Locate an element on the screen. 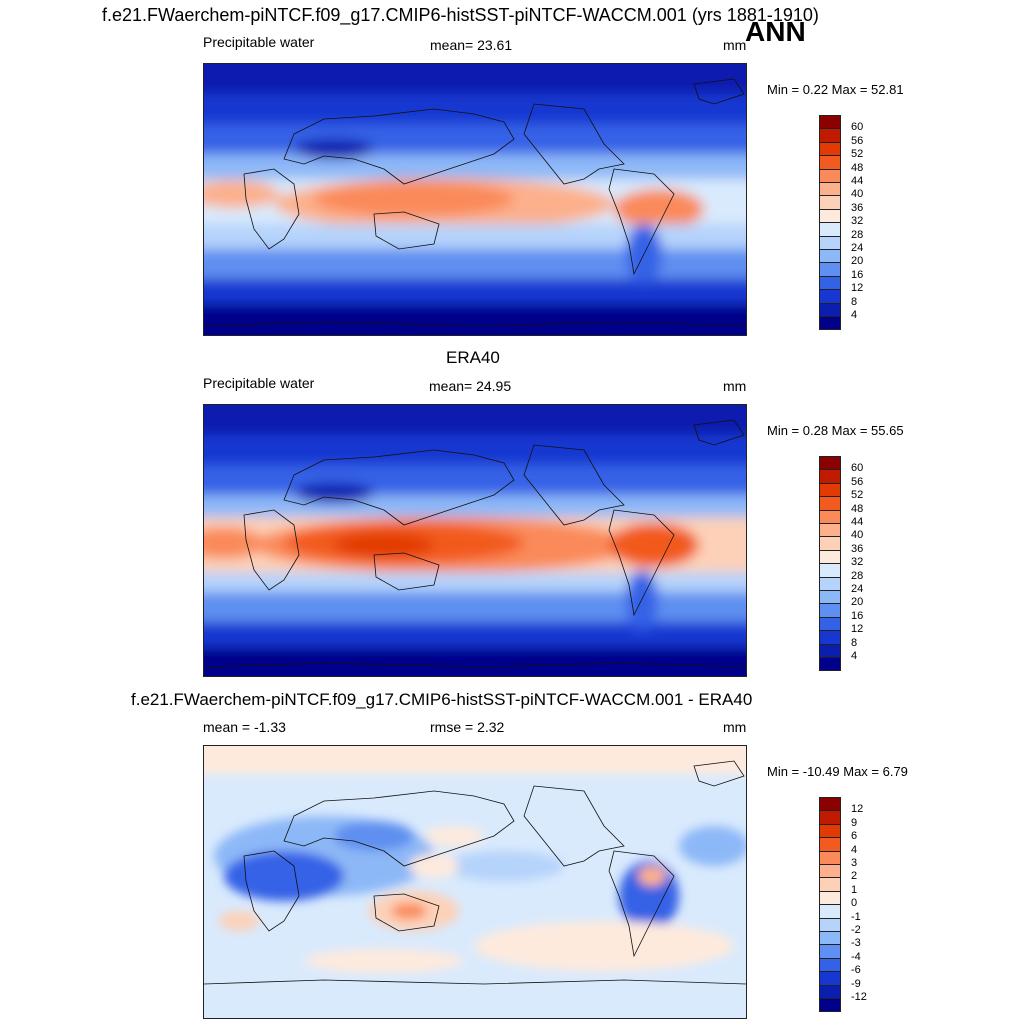  panel1-colorbar: 60 56 52 48 44 40 36 32 28 24 20 16 12 8 4 is located at coordinates (849, 223).